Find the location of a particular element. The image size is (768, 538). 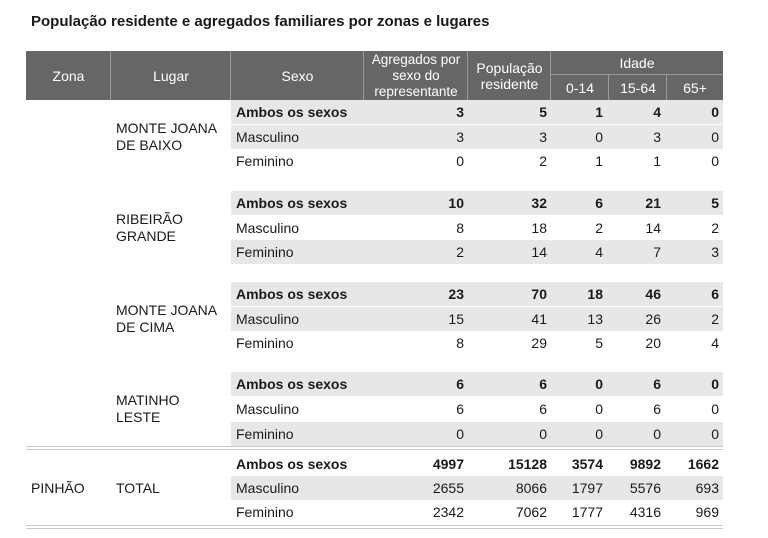

populacao-cell: 32 is located at coordinates (539, 203).